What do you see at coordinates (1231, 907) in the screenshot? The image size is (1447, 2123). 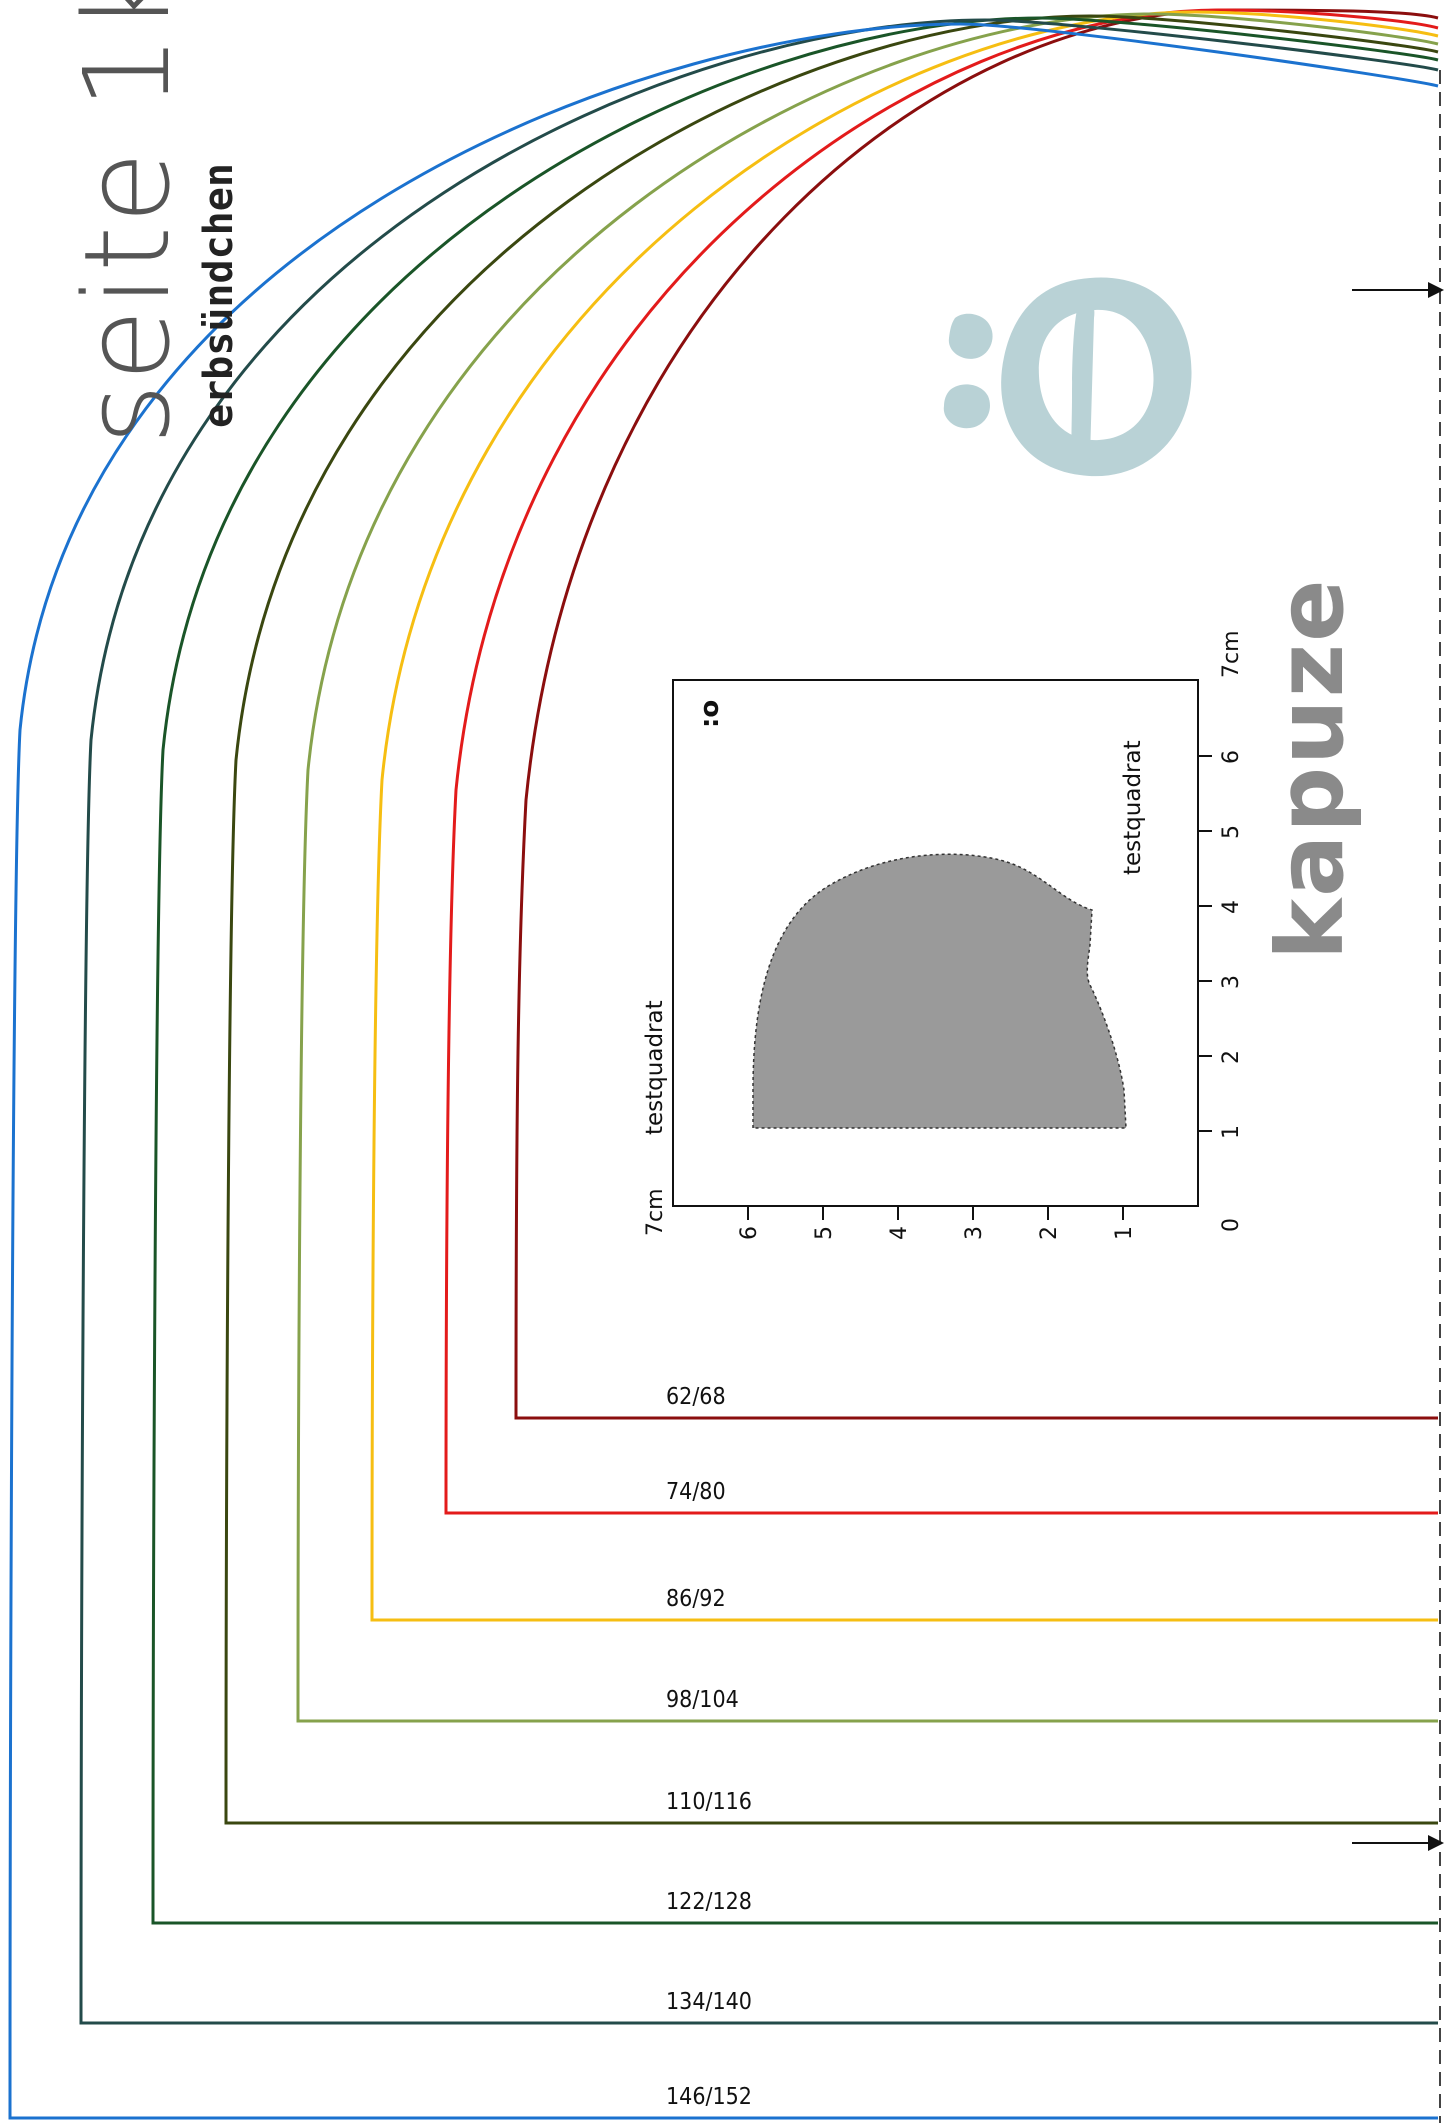 I see `tick-right-label-4: 4` at bounding box center [1231, 907].